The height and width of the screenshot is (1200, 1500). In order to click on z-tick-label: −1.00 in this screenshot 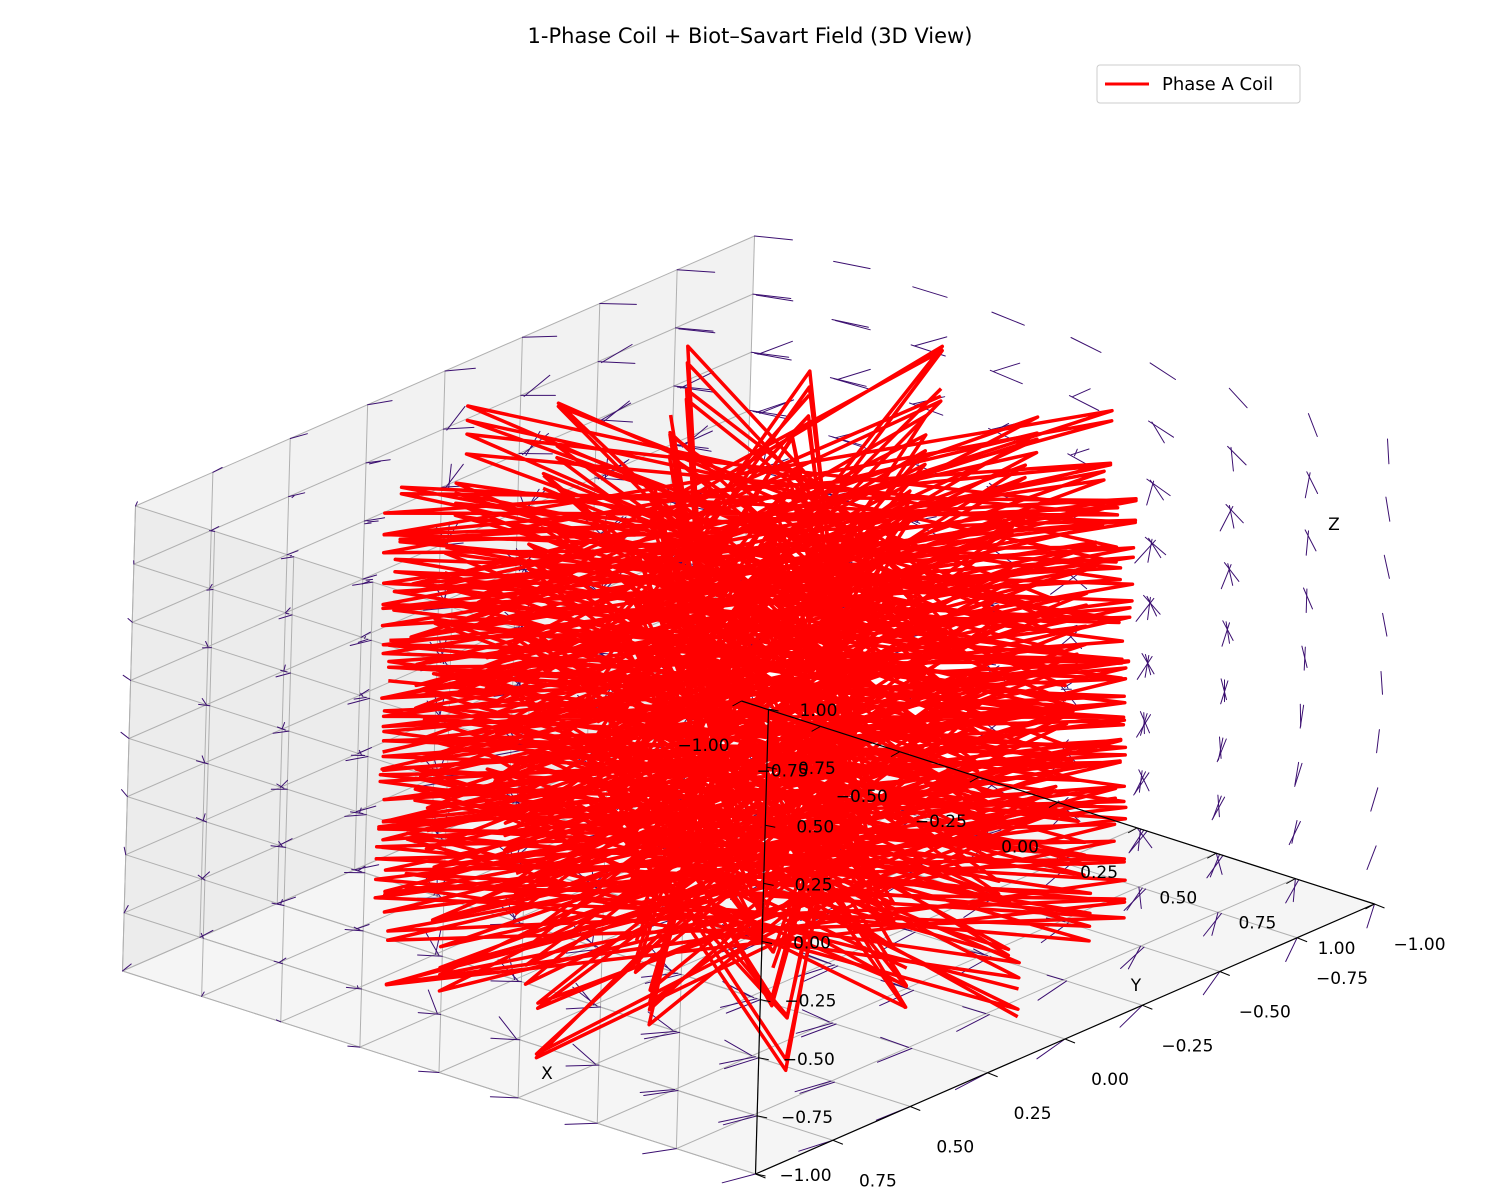, I will do `click(805, 1176)`.